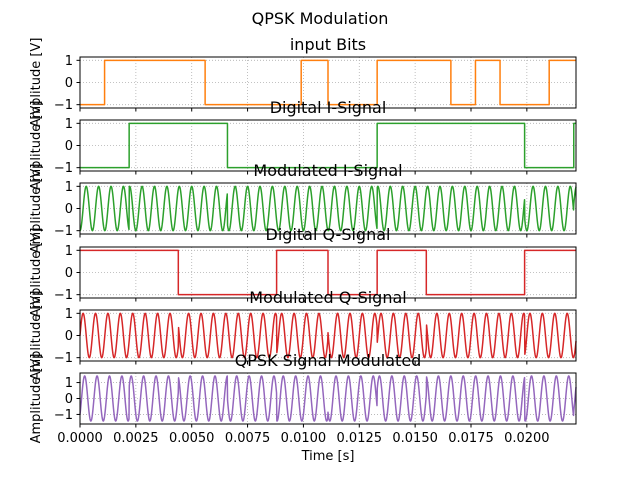 The width and height of the screenshot is (640, 480). I want to click on x-tick-label: 0.0025, so click(136, 438).